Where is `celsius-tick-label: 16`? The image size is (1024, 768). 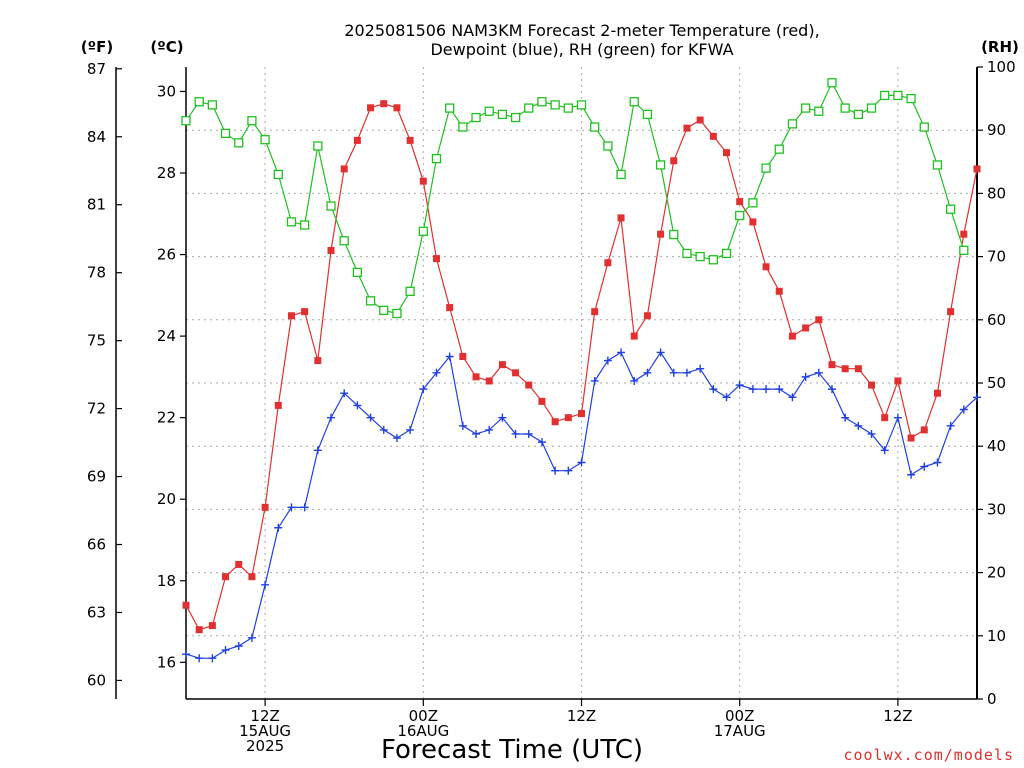
celsius-tick-label: 16 is located at coordinates (166, 662).